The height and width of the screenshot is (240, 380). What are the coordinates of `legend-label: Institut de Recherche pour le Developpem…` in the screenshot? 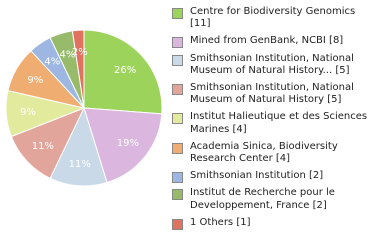 It's located at (262, 199).